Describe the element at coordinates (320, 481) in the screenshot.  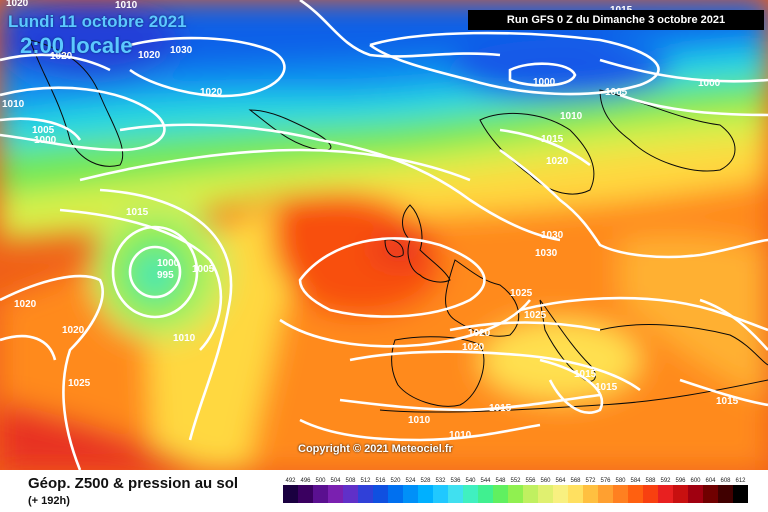
I see `scale-tick-label: 500` at that location.